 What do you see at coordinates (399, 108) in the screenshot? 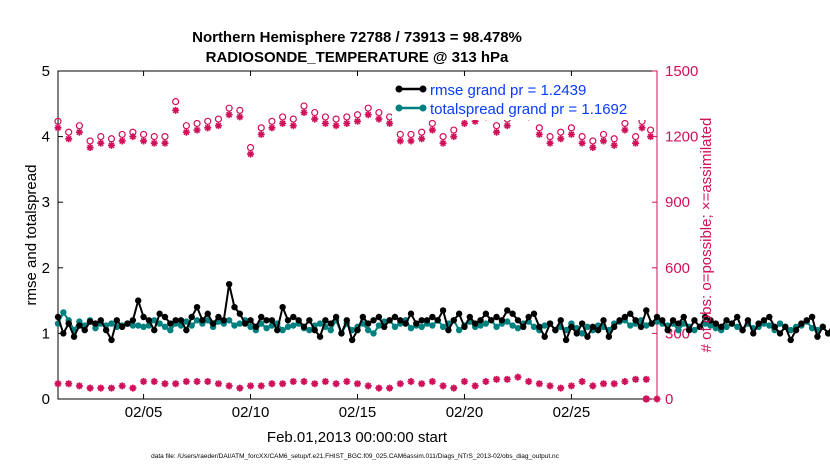
I see `legend-spread-marker-left` at bounding box center [399, 108].